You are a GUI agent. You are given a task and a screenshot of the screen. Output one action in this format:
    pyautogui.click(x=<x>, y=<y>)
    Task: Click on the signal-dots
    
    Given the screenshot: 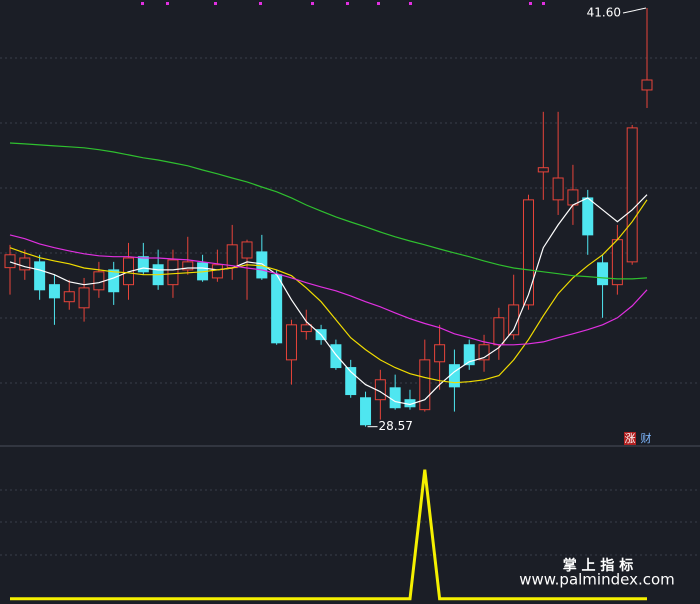 What is the action you would take?
    pyautogui.click(x=343, y=3)
    